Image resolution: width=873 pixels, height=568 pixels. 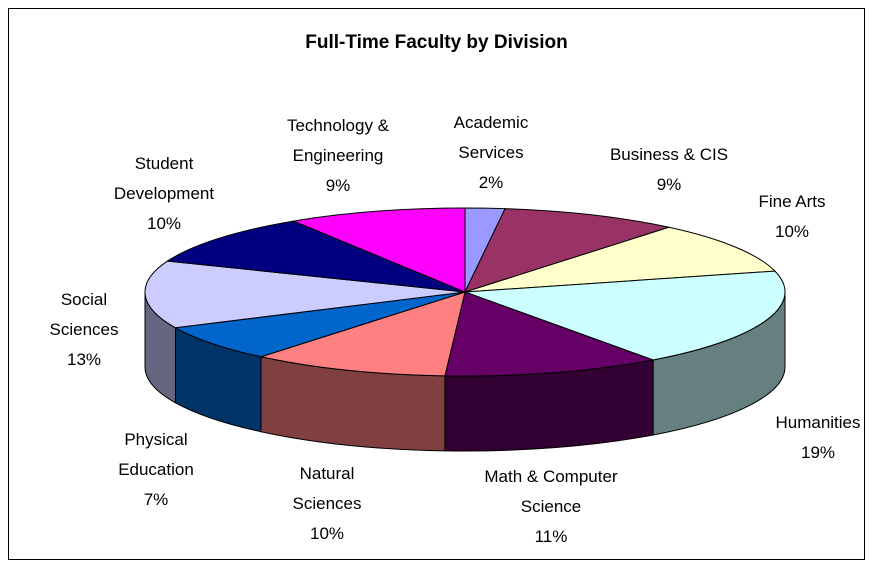 I want to click on slice-label: Humanities 19%, so click(x=818, y=438).